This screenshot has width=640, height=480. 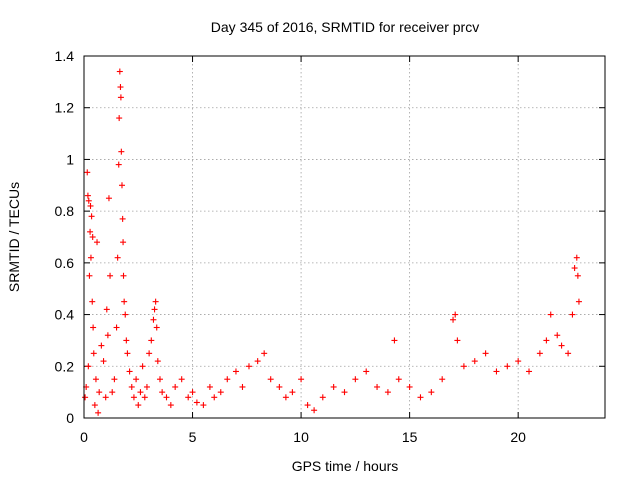 I want to click on x-tick-label: 5, so click(x=193, y=437).